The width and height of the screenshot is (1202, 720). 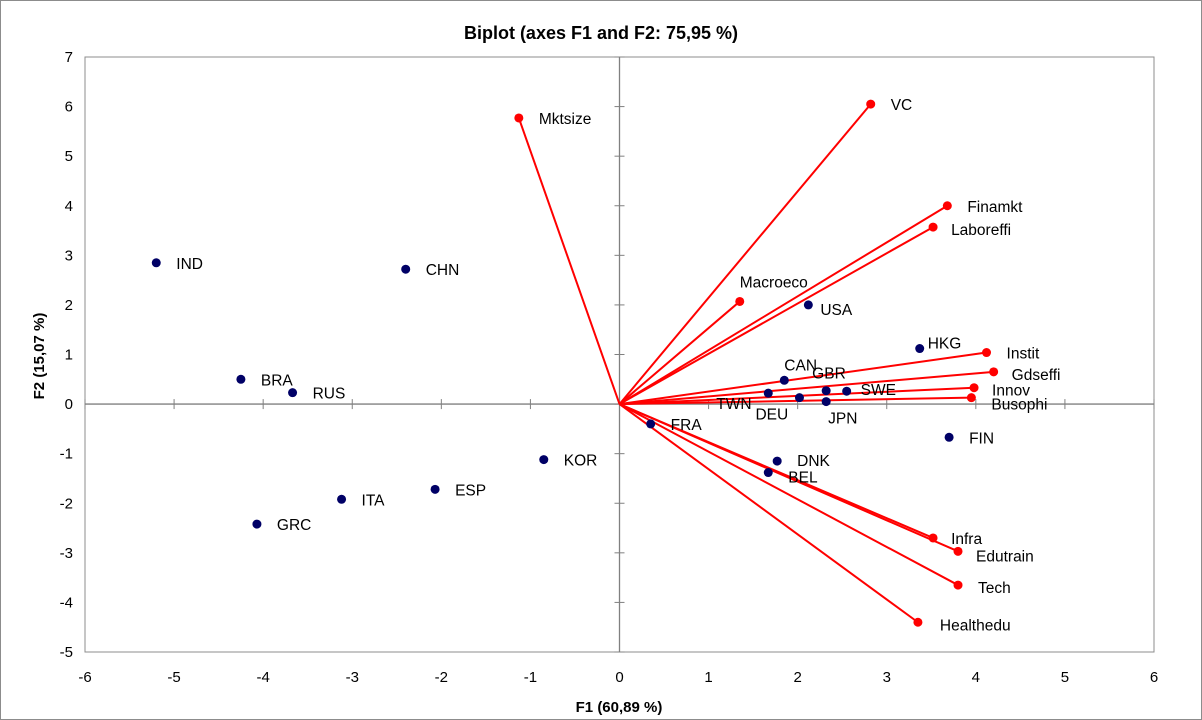 I want to click on x-tick-label: 6, so click(x=1154, y=677).